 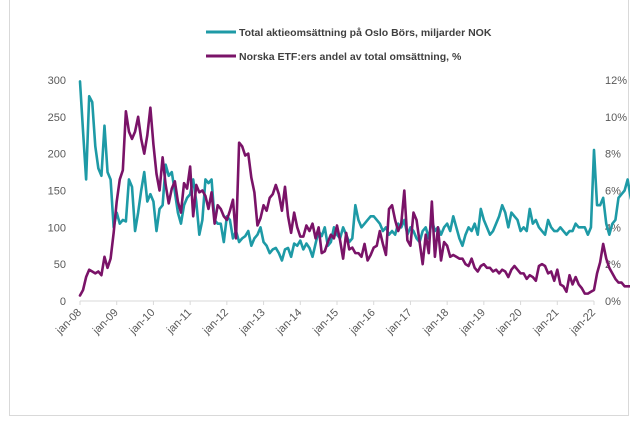 What do you see at coordinates (435, 322) in the screenshot?
I see `x-tick-label: jan-18` at bounding box center [435, 322].